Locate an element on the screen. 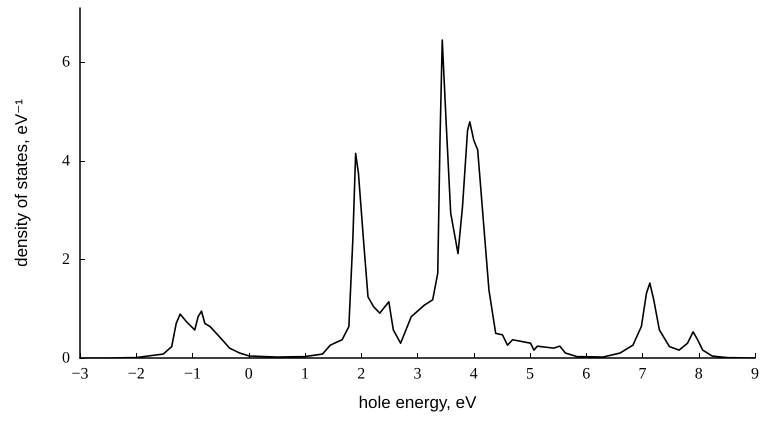 The height and width of the screenshot is (424, 762). x-tick-label: 2 is located at coordinates (361, 374).